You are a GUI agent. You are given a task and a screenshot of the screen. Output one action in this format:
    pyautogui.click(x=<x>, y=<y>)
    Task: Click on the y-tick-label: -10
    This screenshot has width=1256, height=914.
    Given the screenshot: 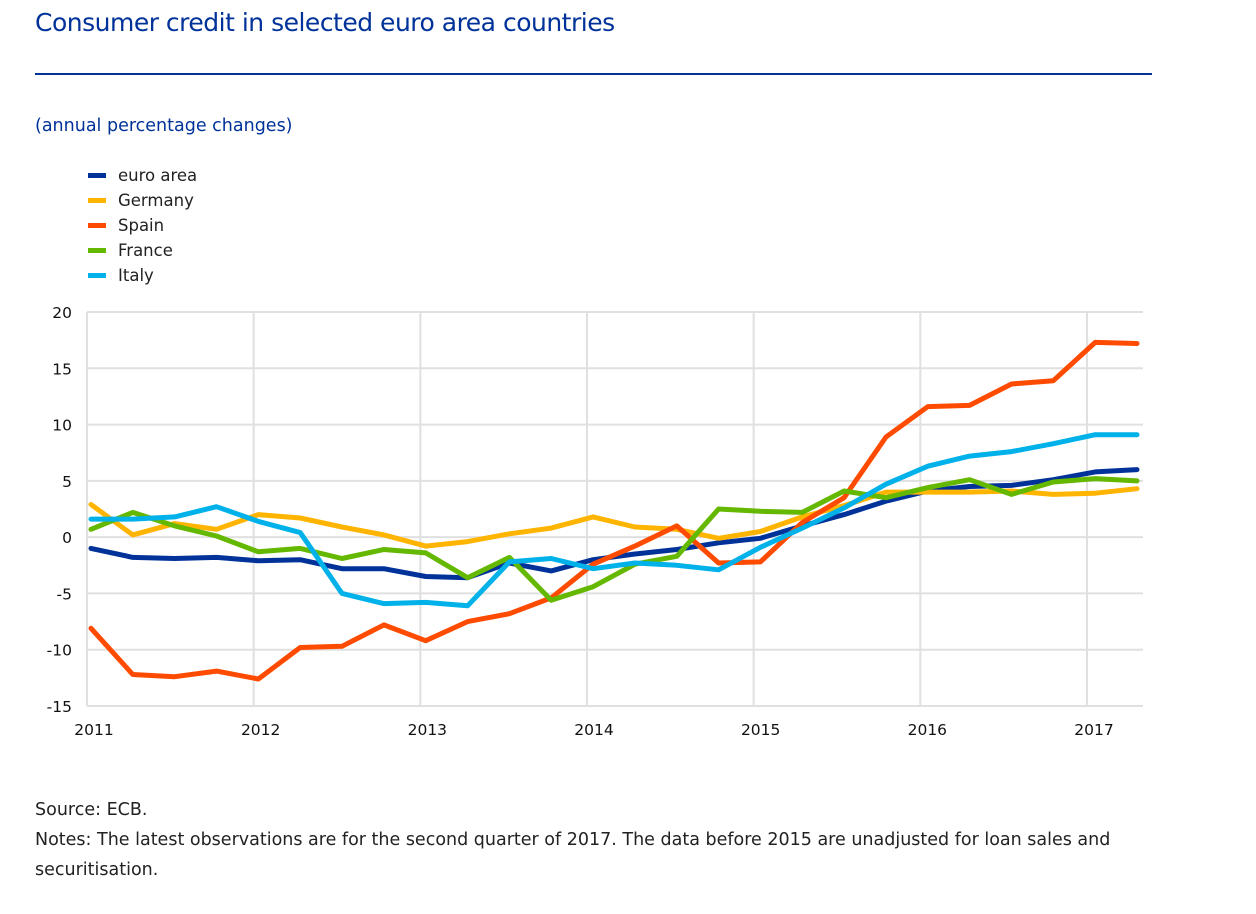 What is the action you would take?
    pyautogui.click(x=59, y=651)
    